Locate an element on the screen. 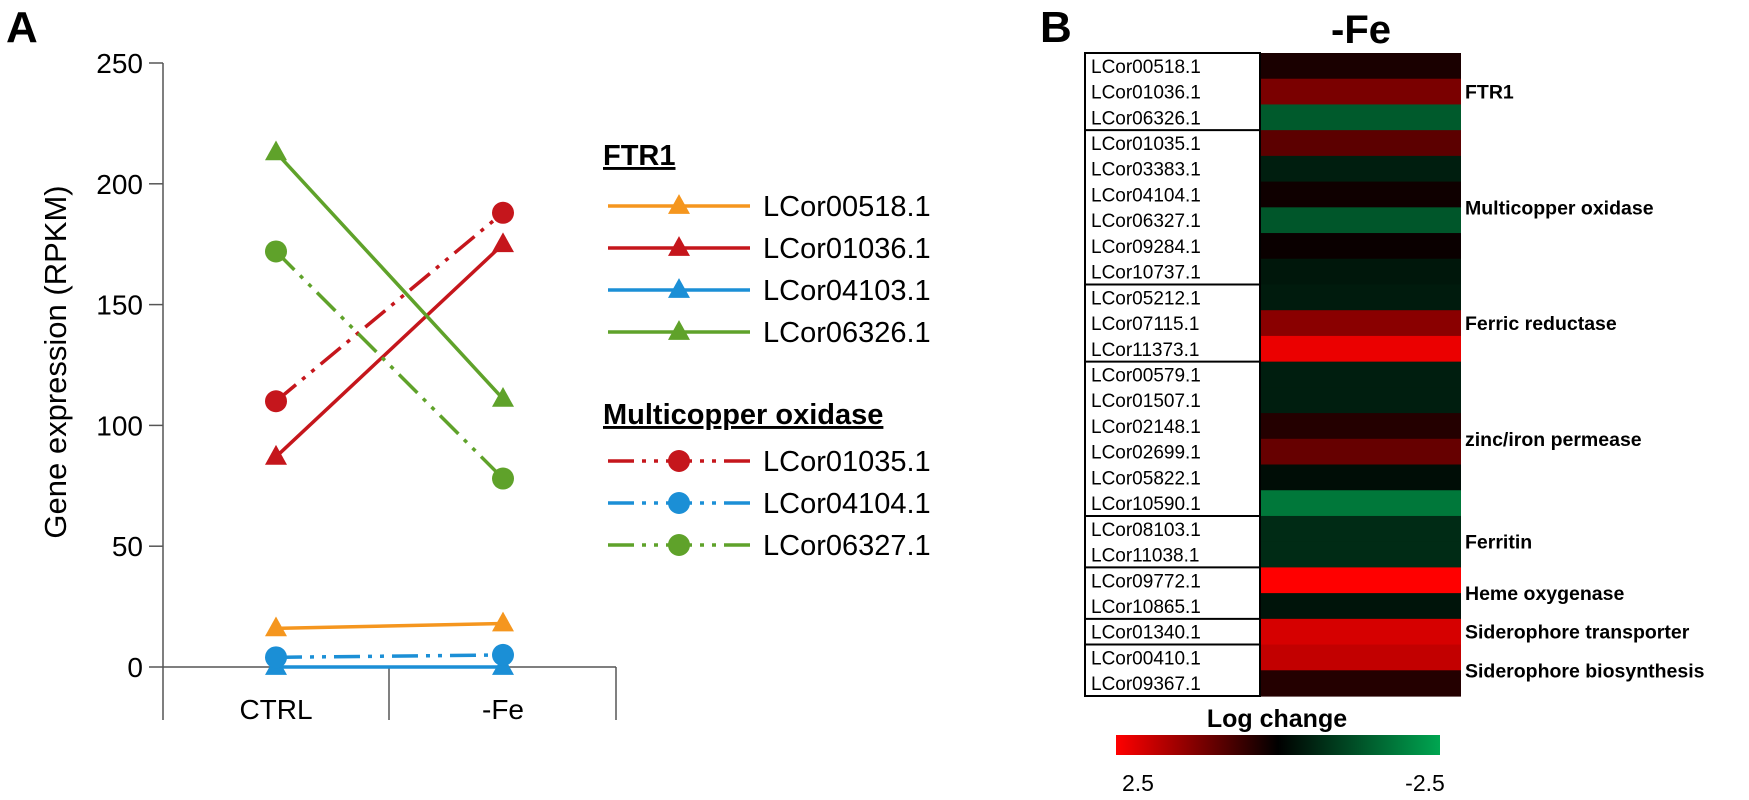  heatmap-group-label: Multicopper oxidase is located at coordinates (1559, 208).